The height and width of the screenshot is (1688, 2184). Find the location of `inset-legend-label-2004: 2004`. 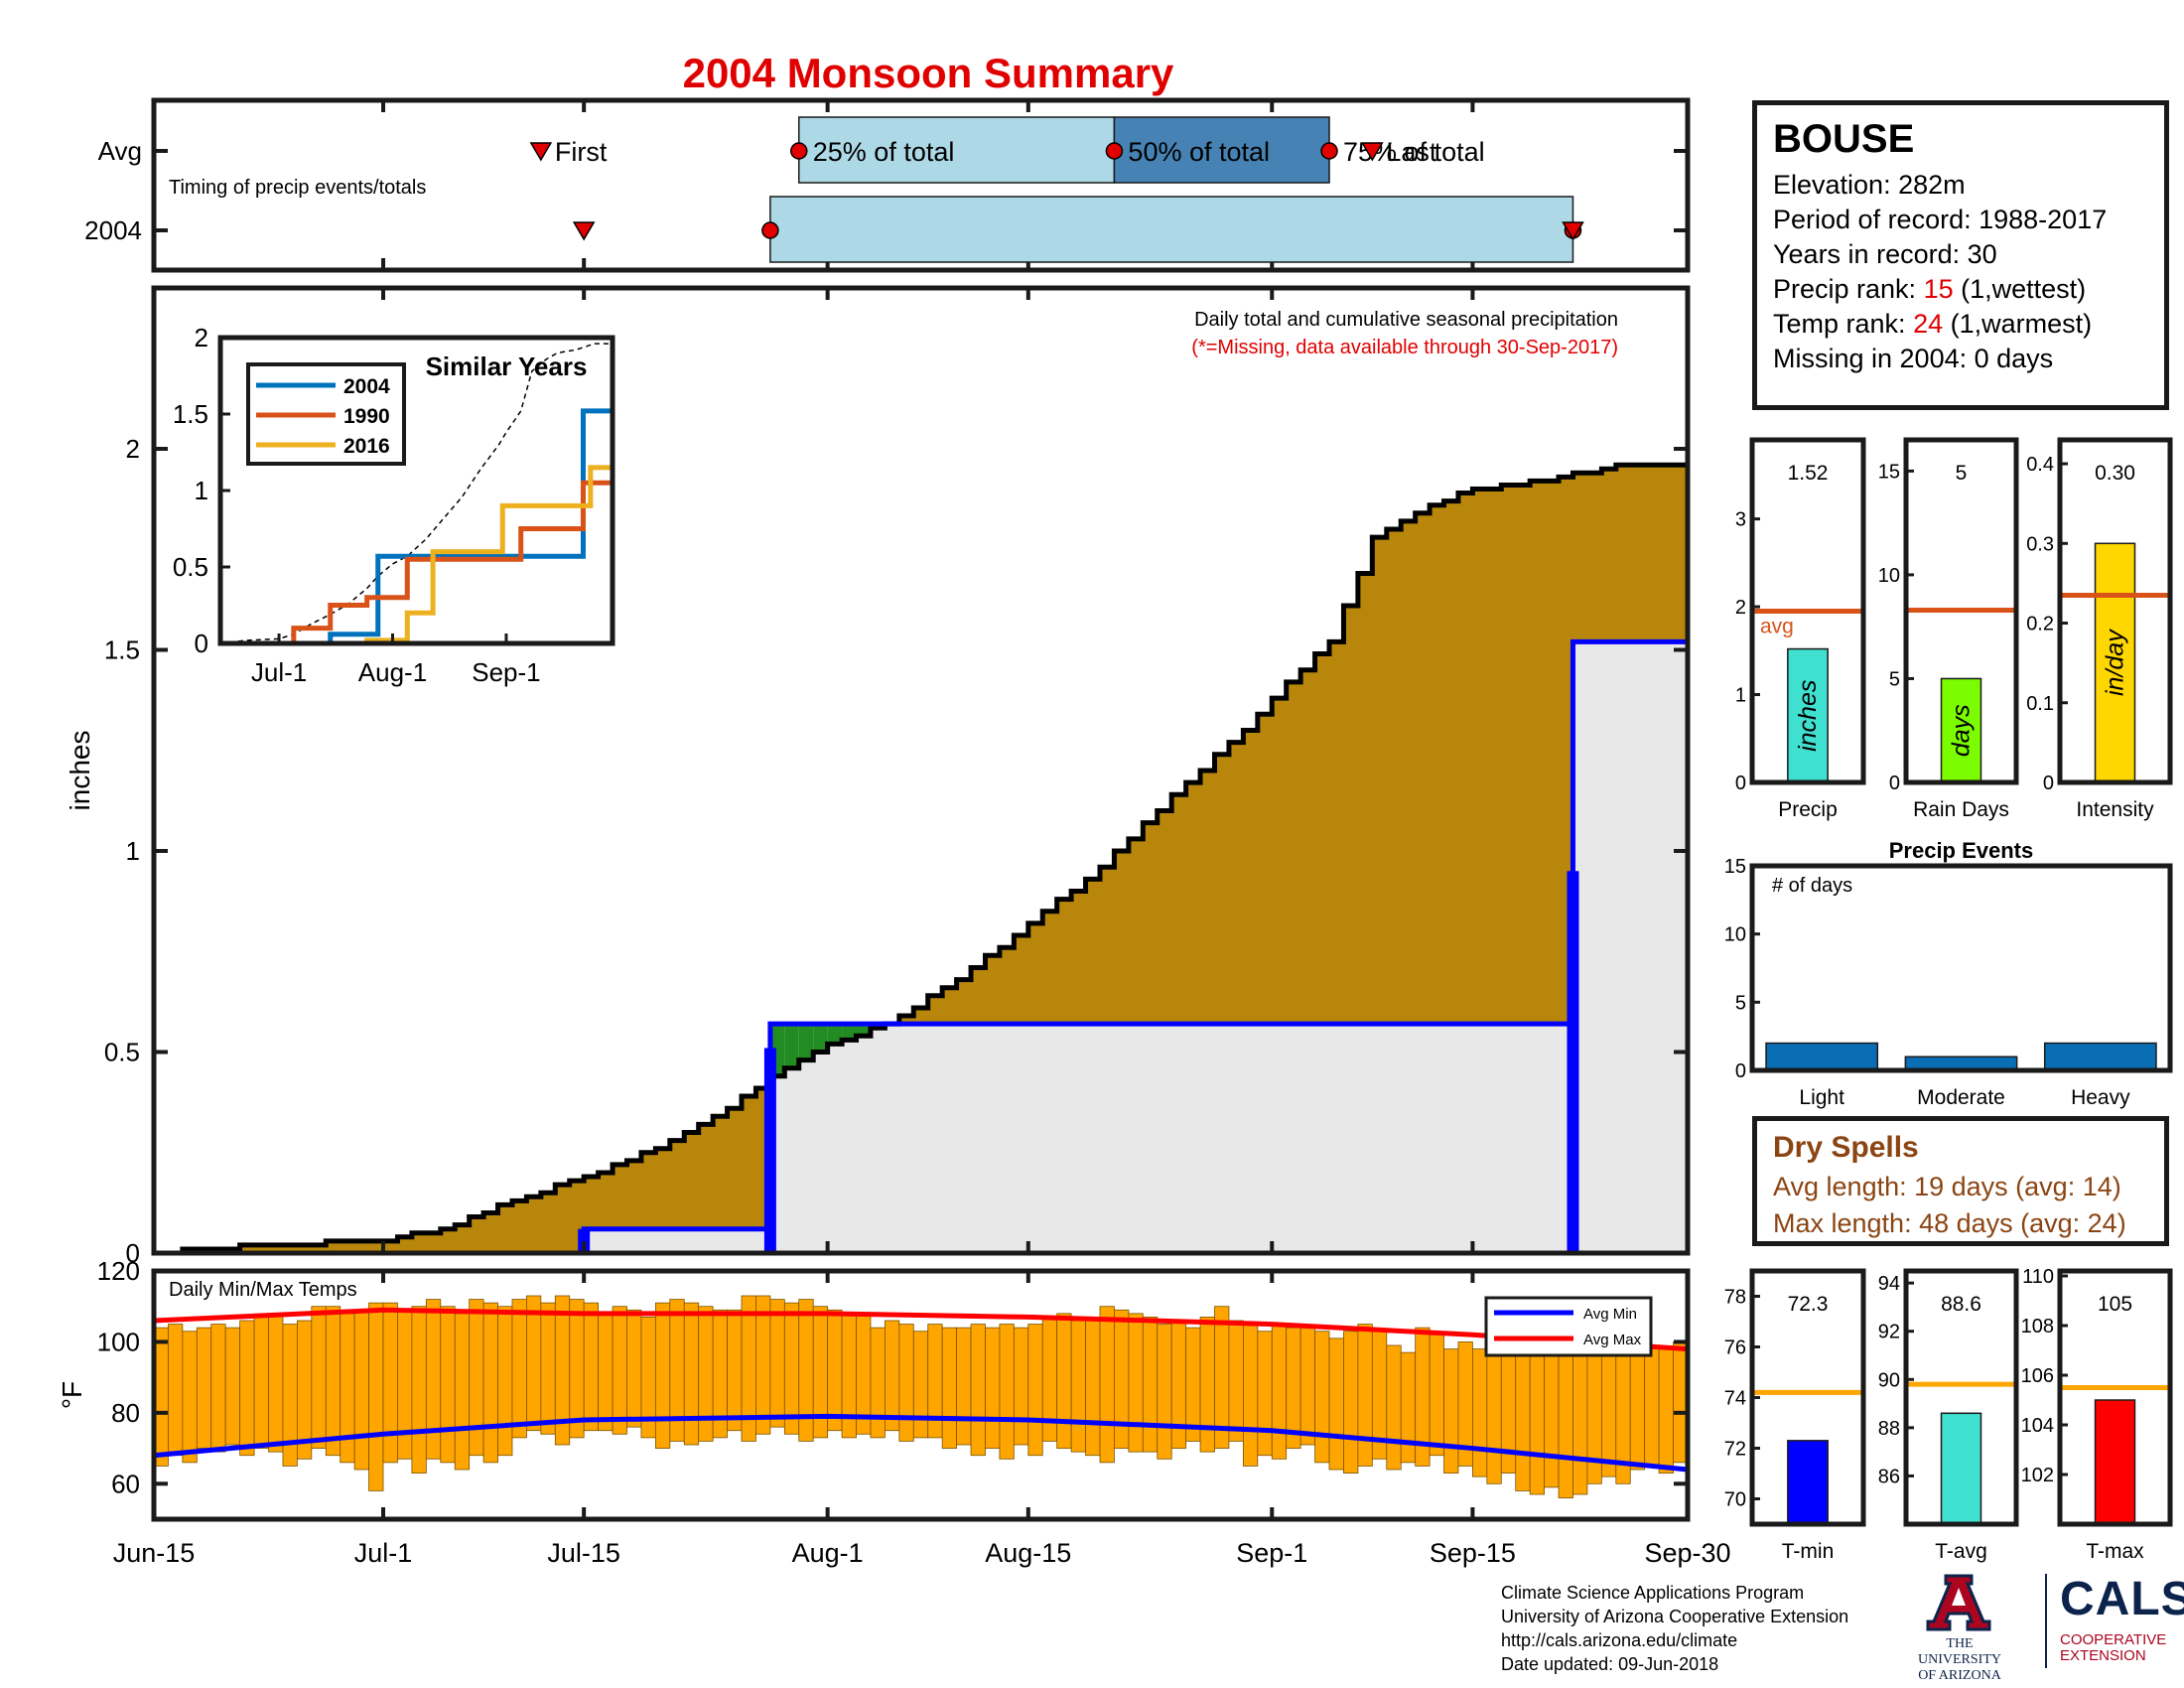

inset-legend-label-2004: 2004 is located at coordinates (366, 386).